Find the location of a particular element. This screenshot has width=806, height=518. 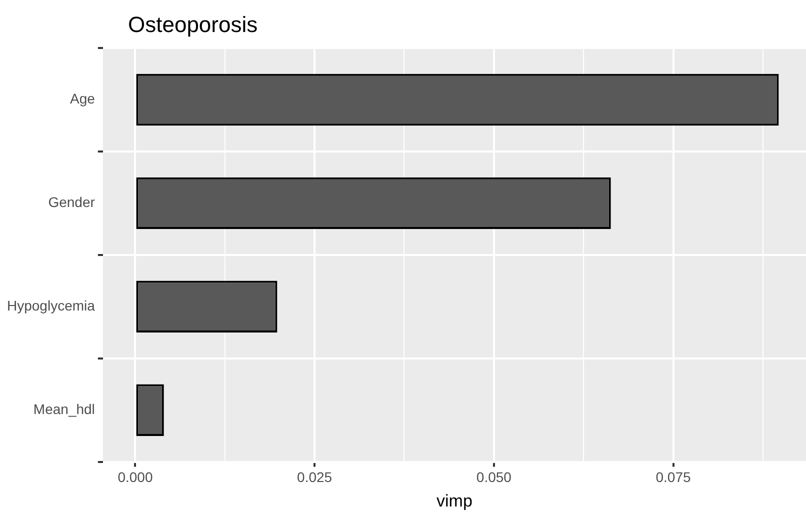

y-tick-label: Mean_hdl is located at coordinates (64, 408).